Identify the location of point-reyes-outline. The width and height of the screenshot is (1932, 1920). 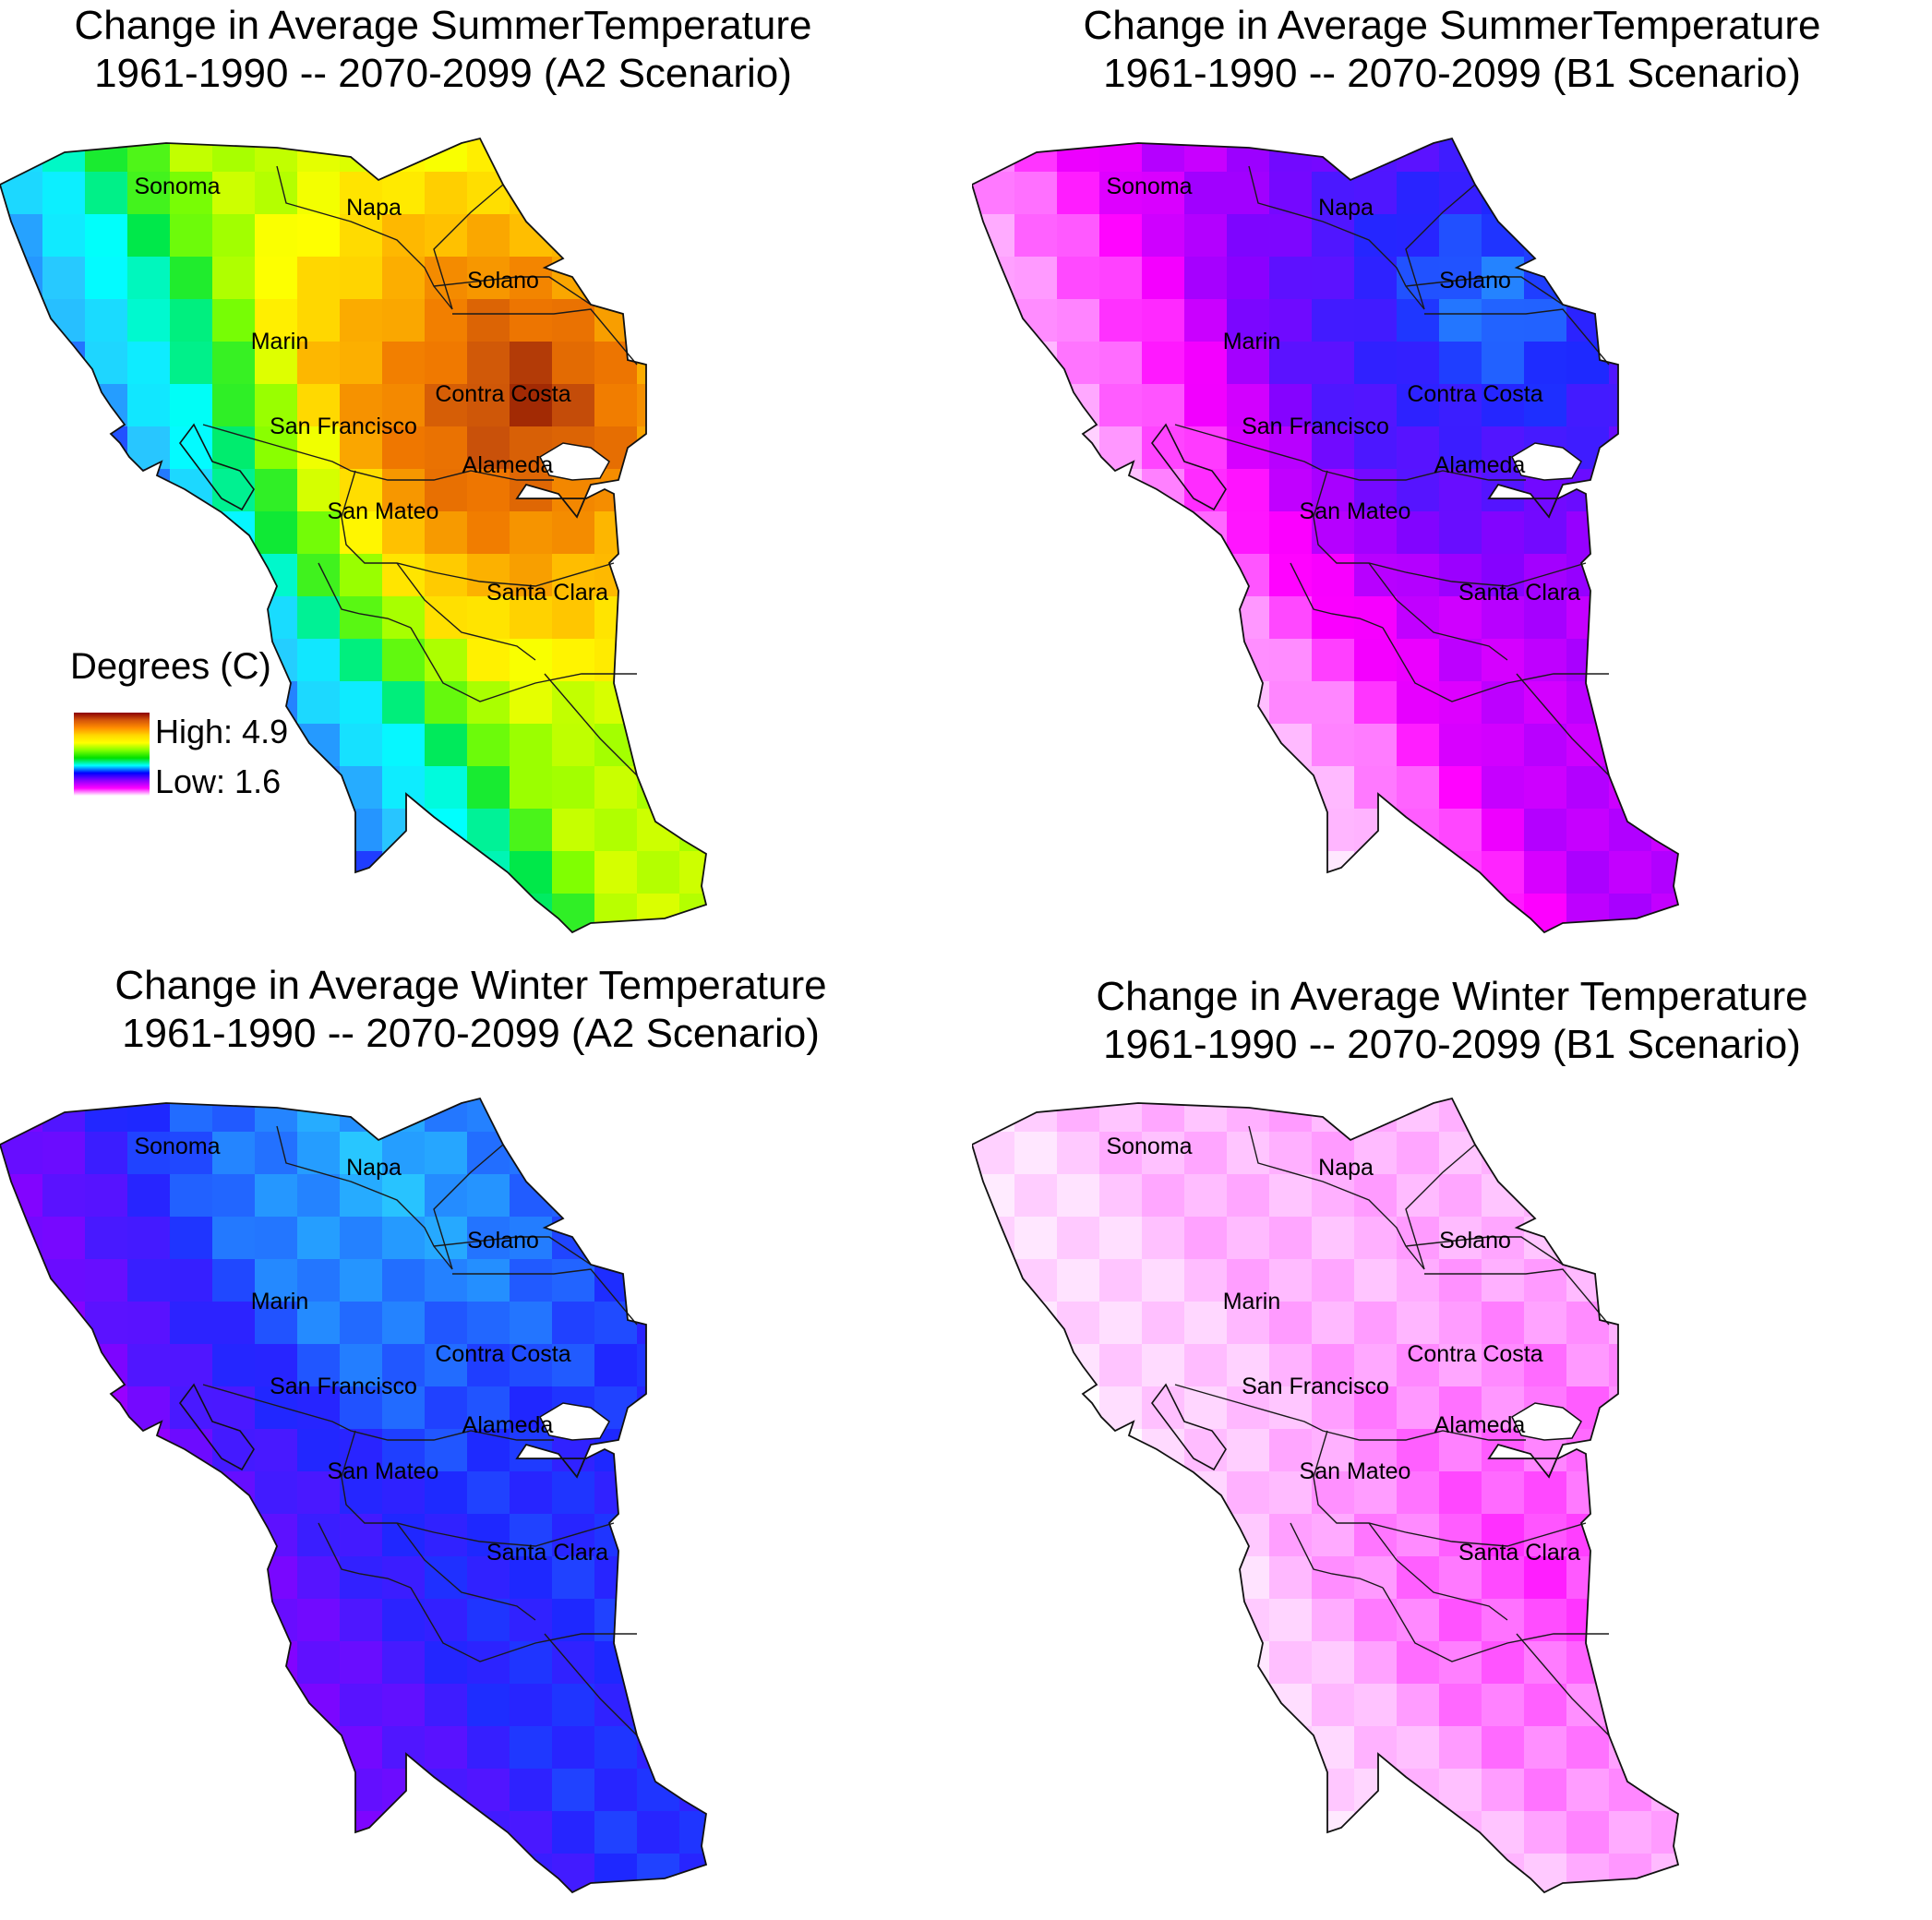
(1189, 1427).